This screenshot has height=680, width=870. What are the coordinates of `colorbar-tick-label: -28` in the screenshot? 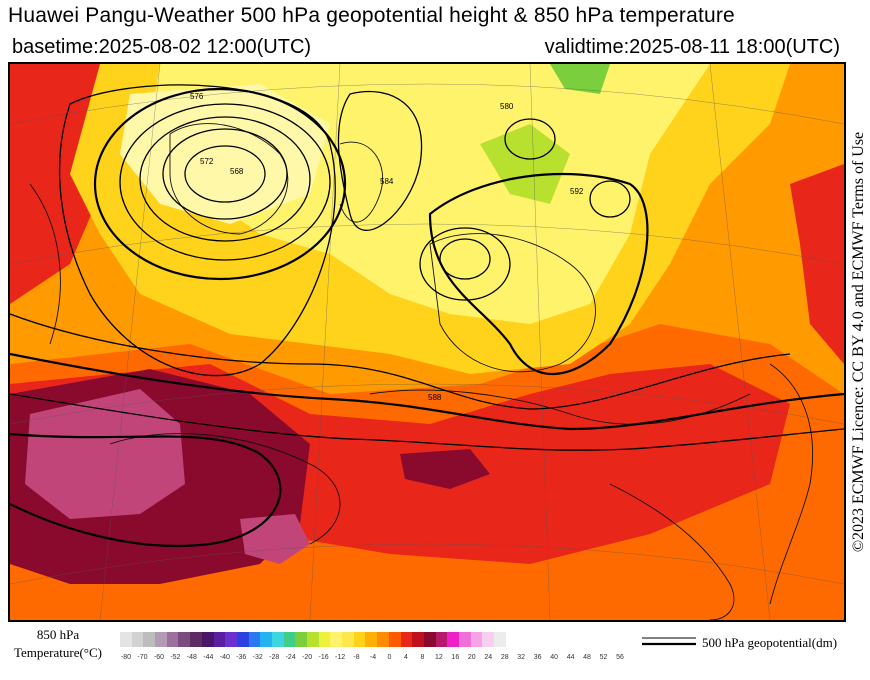 It's located at (274, 657).